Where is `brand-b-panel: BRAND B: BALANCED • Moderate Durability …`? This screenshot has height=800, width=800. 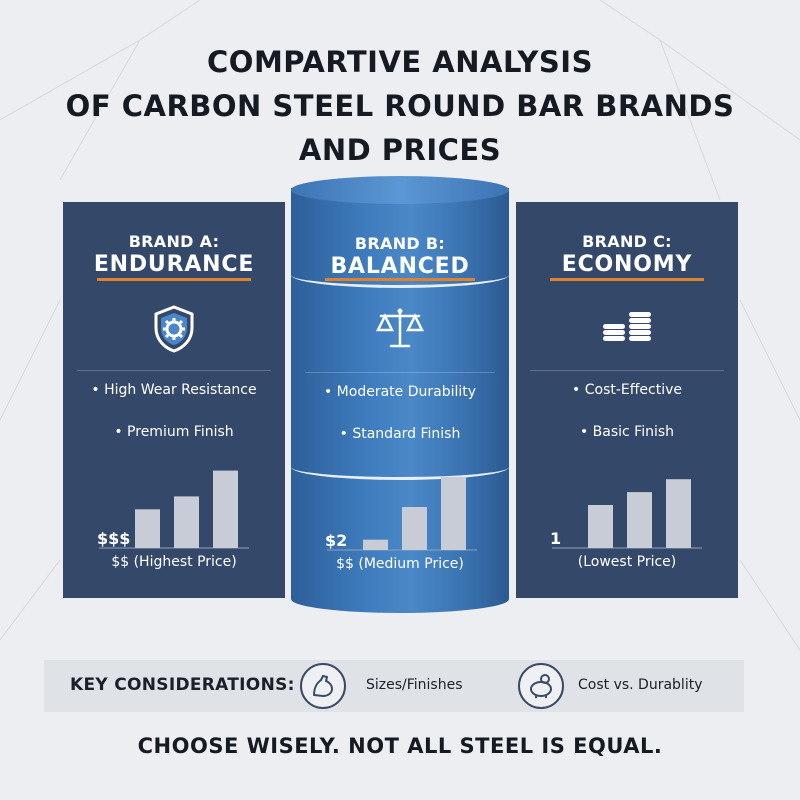 brand-b-panel: BRAND B: BALANCED • Moderate Durability … is located at coordinates (400, 402).